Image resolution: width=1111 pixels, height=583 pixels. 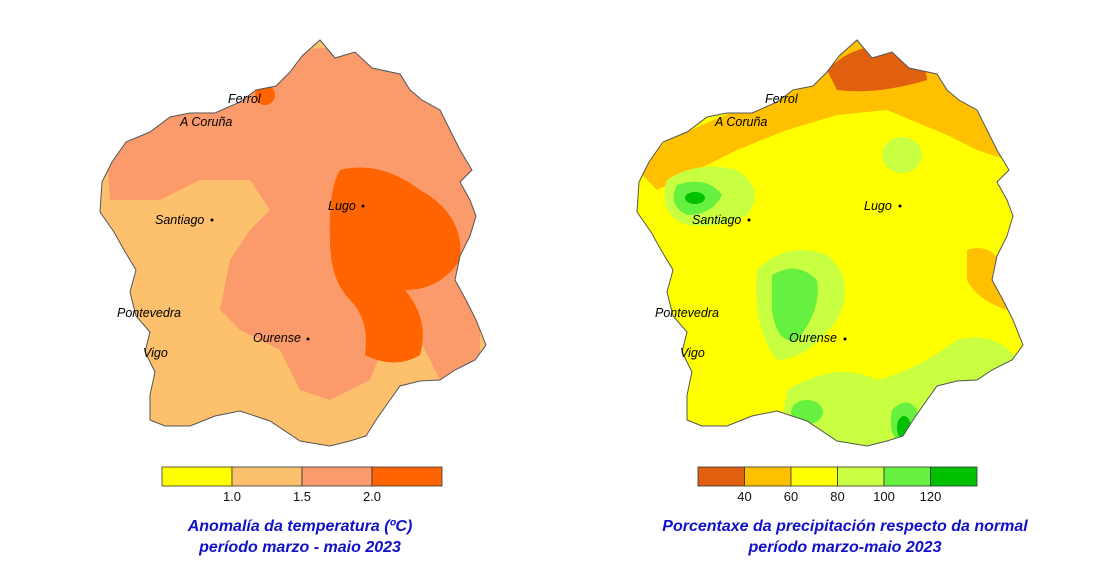 What do you see at coordinates (300, 526) in the screenshot?
I see `caption-title: Anomalía da temperatura (ºC)` at bounding box center [300, 526].